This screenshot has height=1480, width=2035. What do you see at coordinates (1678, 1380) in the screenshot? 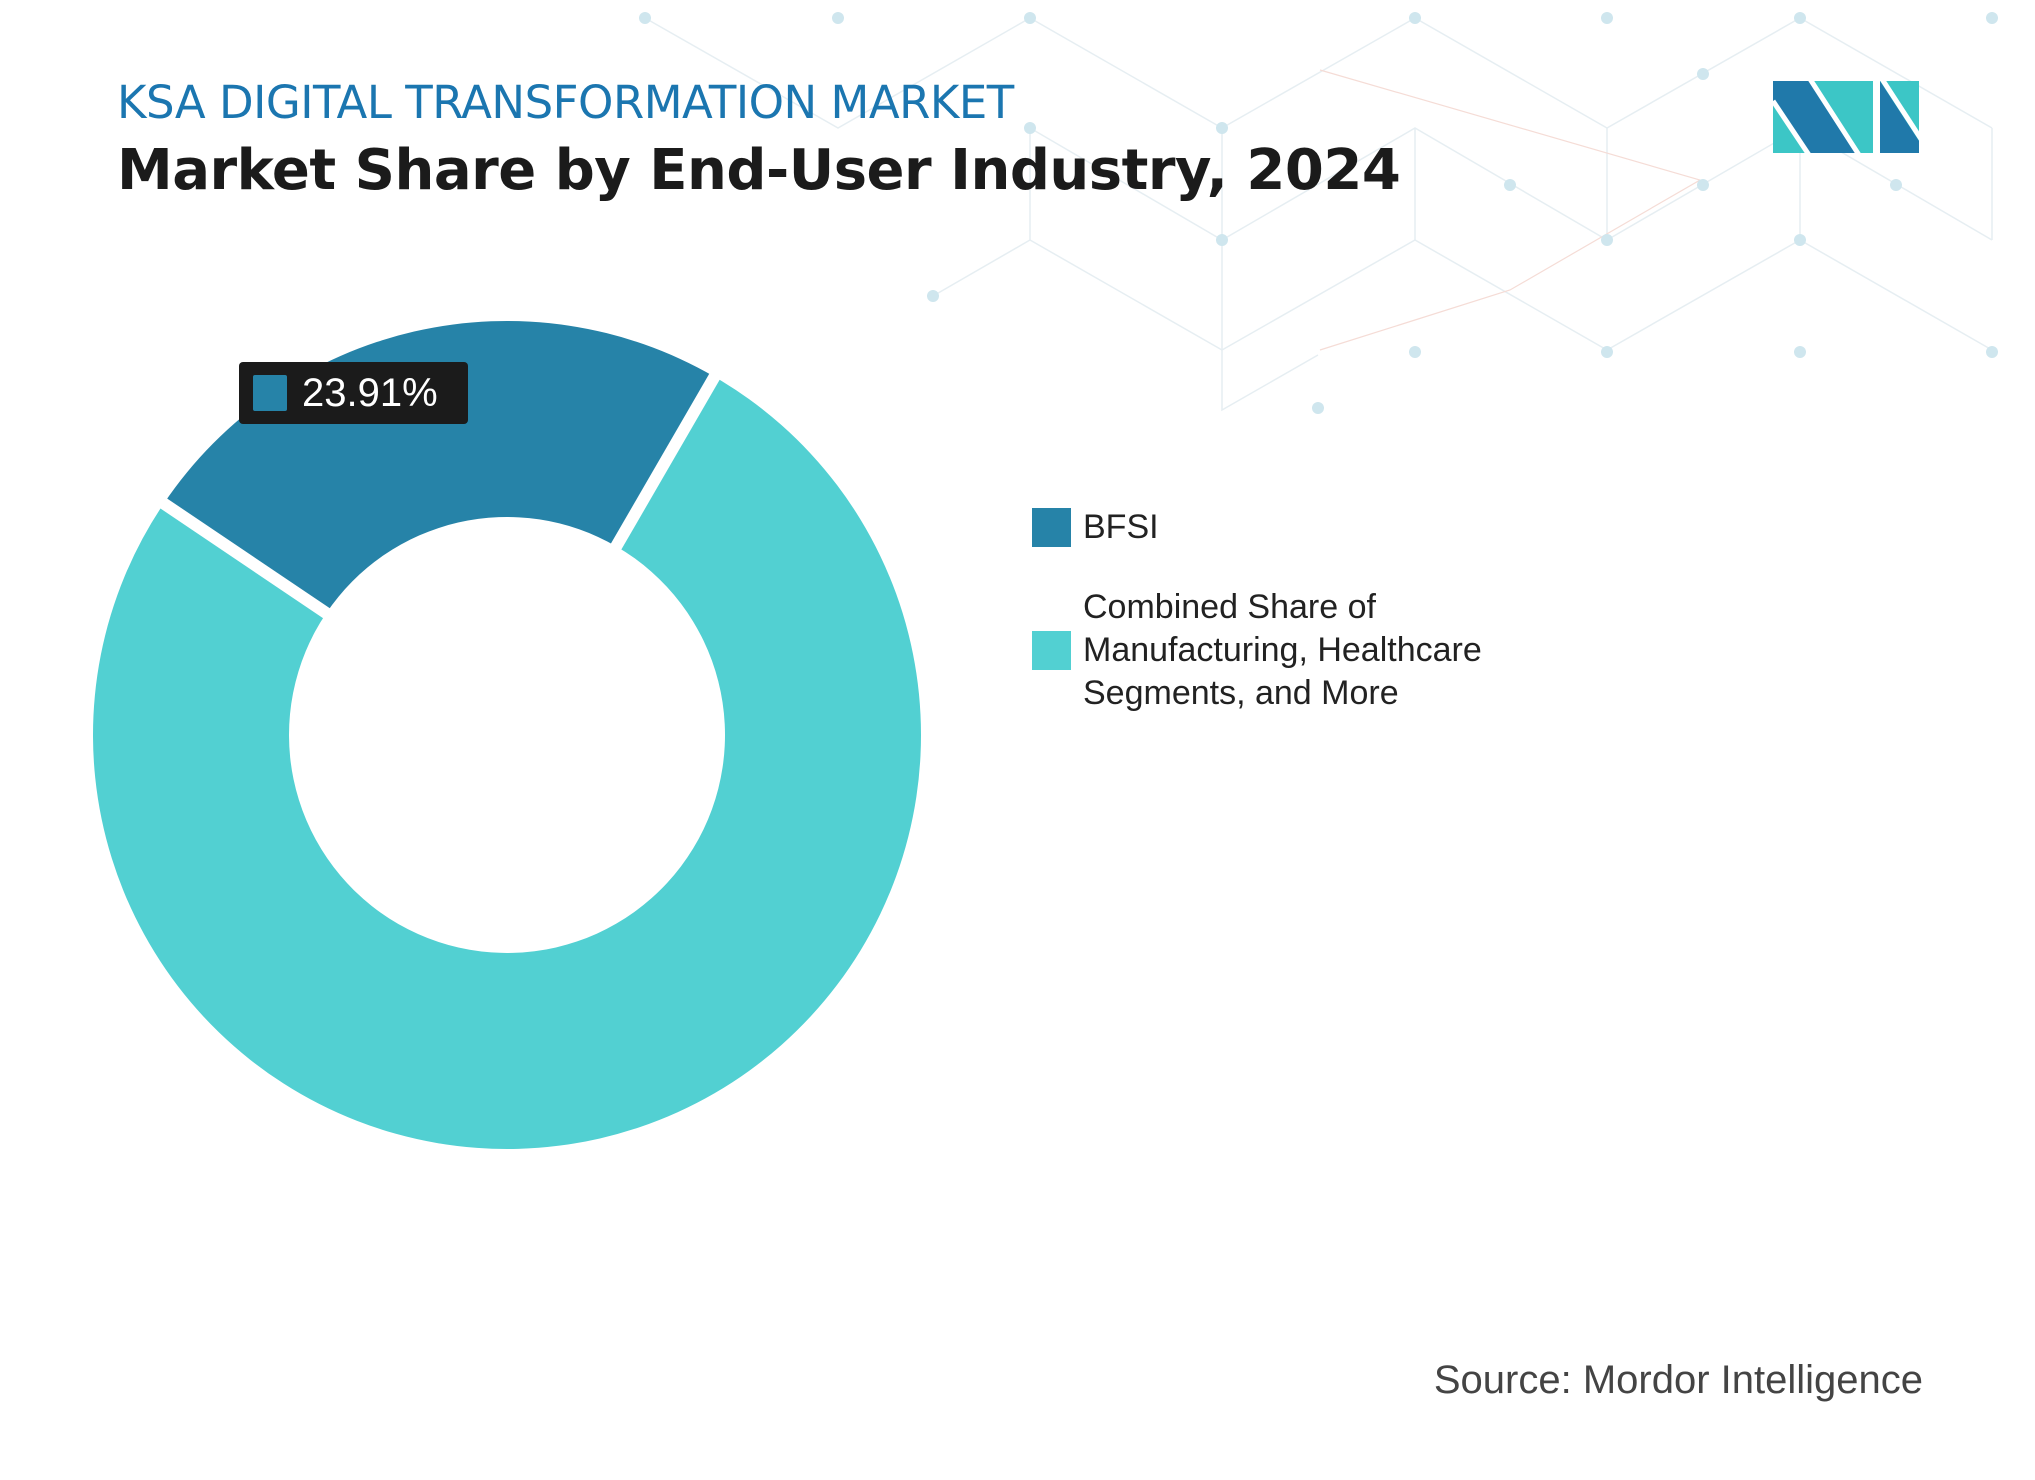
I see `source-note: Source: Mordor Intelligence` at bounding box center [1678, 1380].